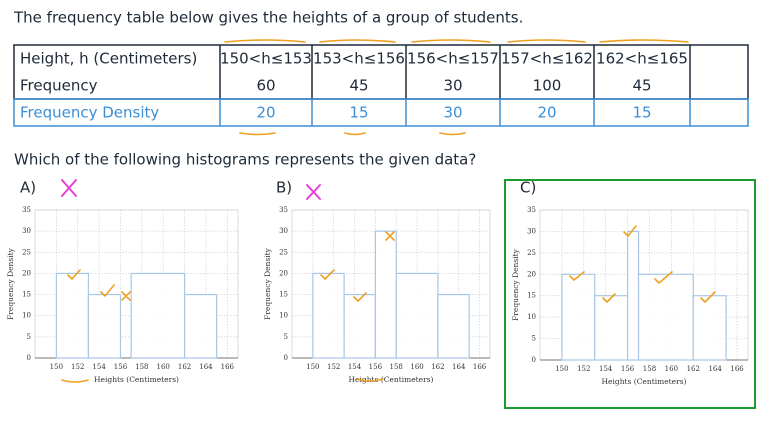 Image resolution: width=760 pixels, height=427 pixels. I want to click on table-cell: 100, so click(547, 86).